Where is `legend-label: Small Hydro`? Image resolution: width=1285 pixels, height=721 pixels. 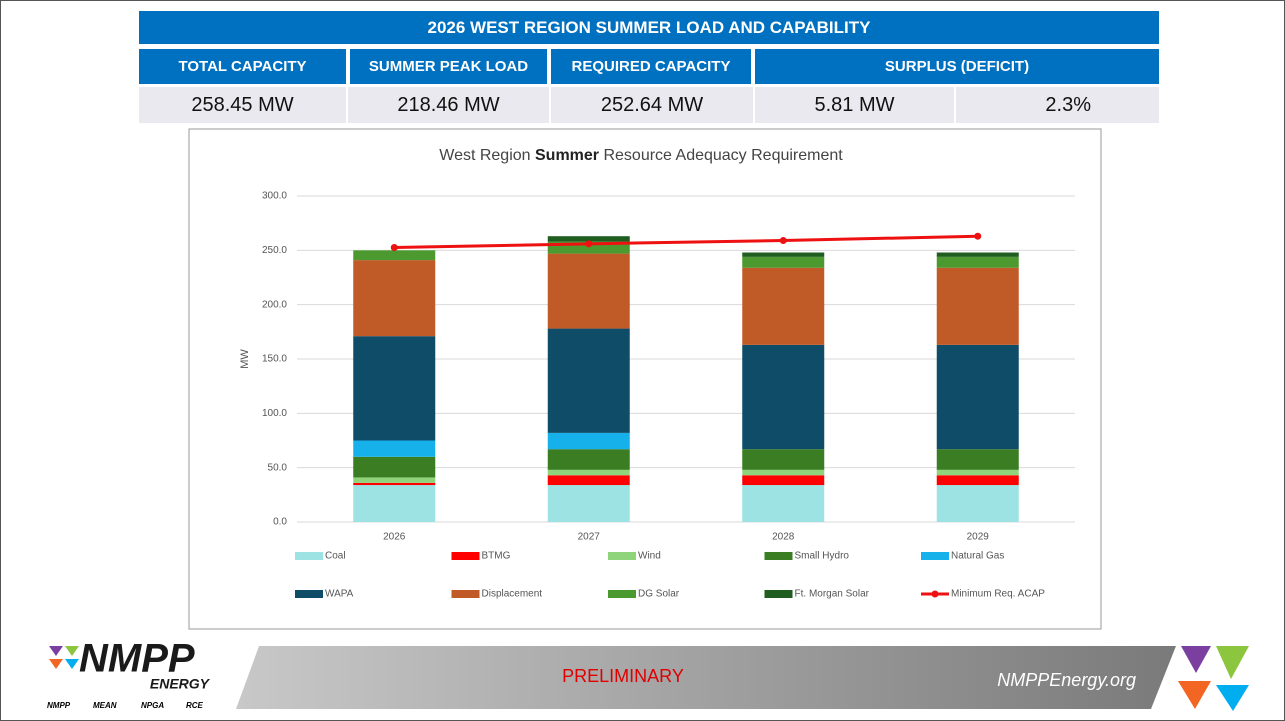 legend-label: Small Hydro is located at coordinates (822, 556).